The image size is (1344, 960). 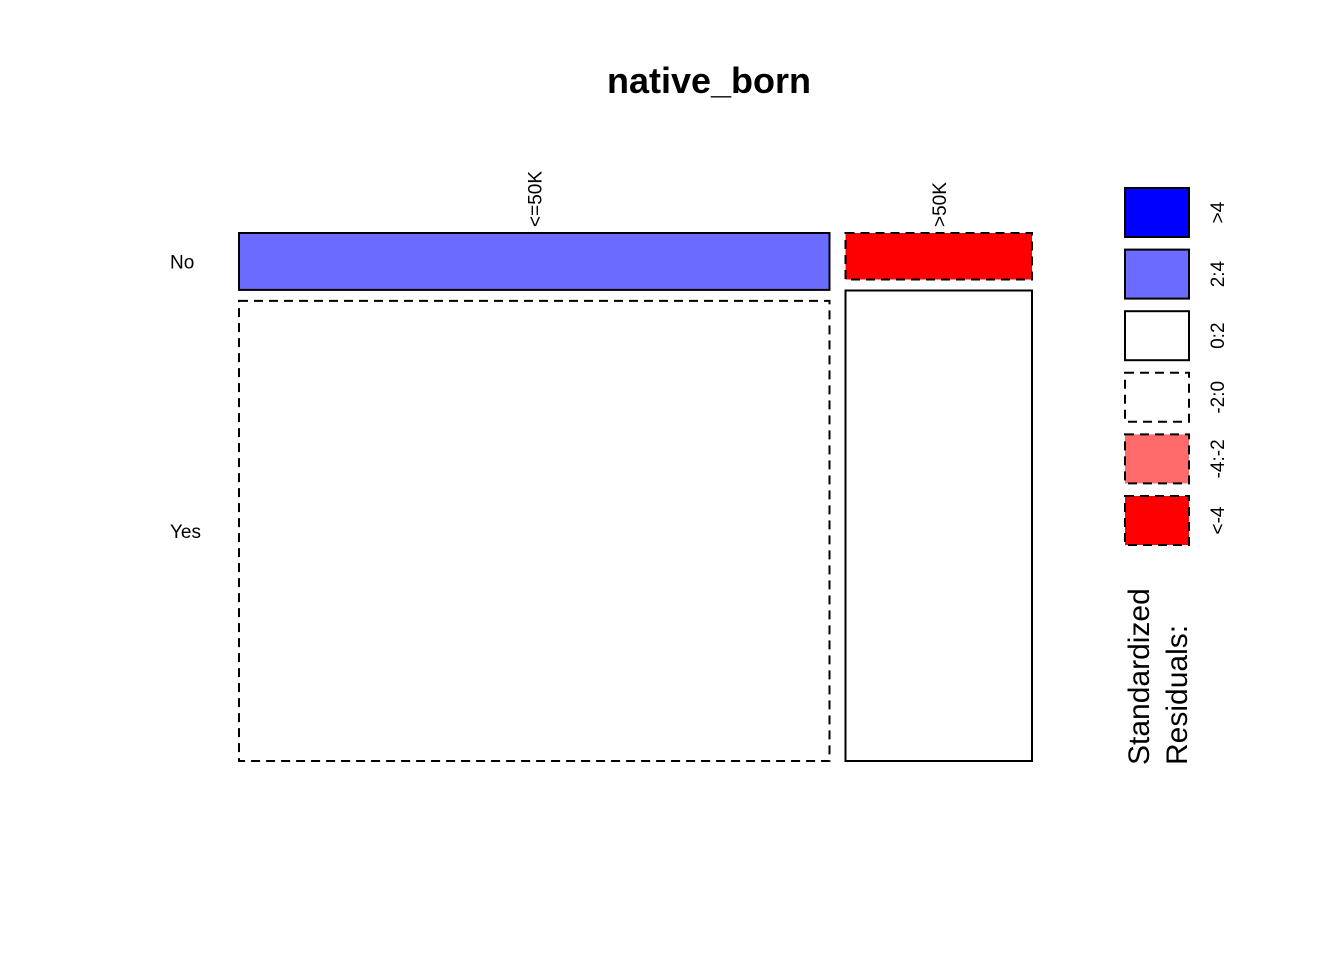 I want to click on legend-label-4-2: -4:-2, so click(x=1218, y=458).